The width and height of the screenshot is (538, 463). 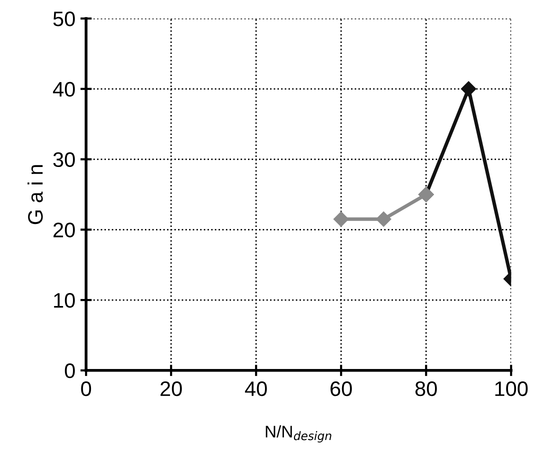 I want to click on x-tick-label: 20, so click(x=171, y=388).